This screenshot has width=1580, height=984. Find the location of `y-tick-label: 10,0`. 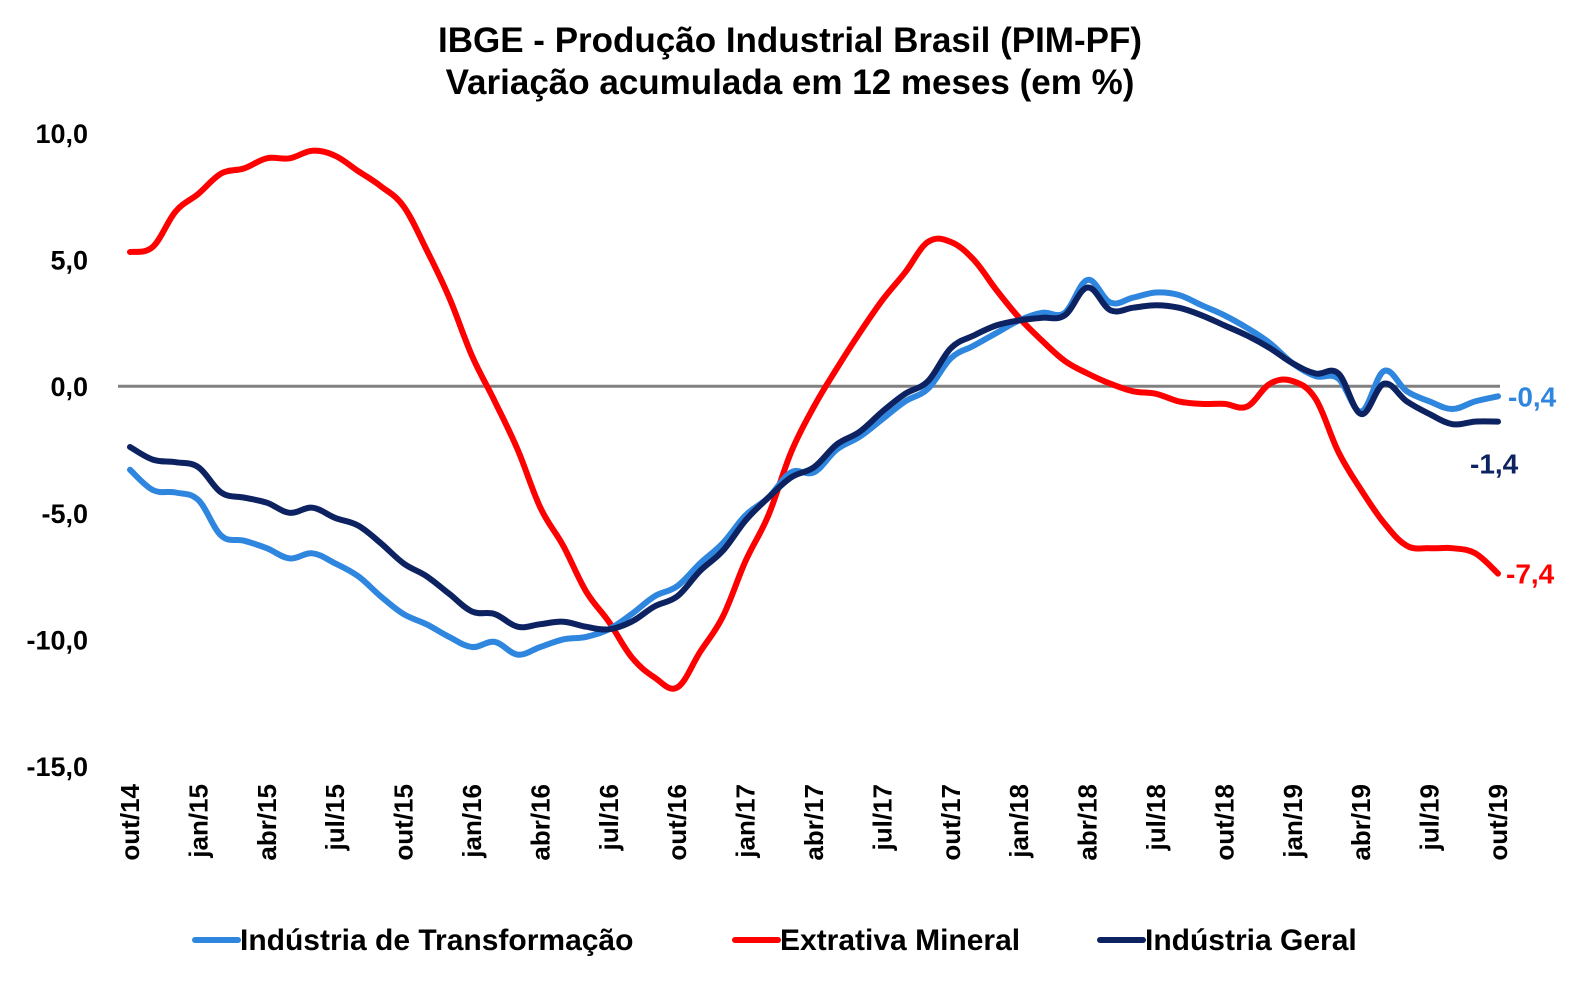

y-tick-label: 10,0 is located at coordinates (61, 134).